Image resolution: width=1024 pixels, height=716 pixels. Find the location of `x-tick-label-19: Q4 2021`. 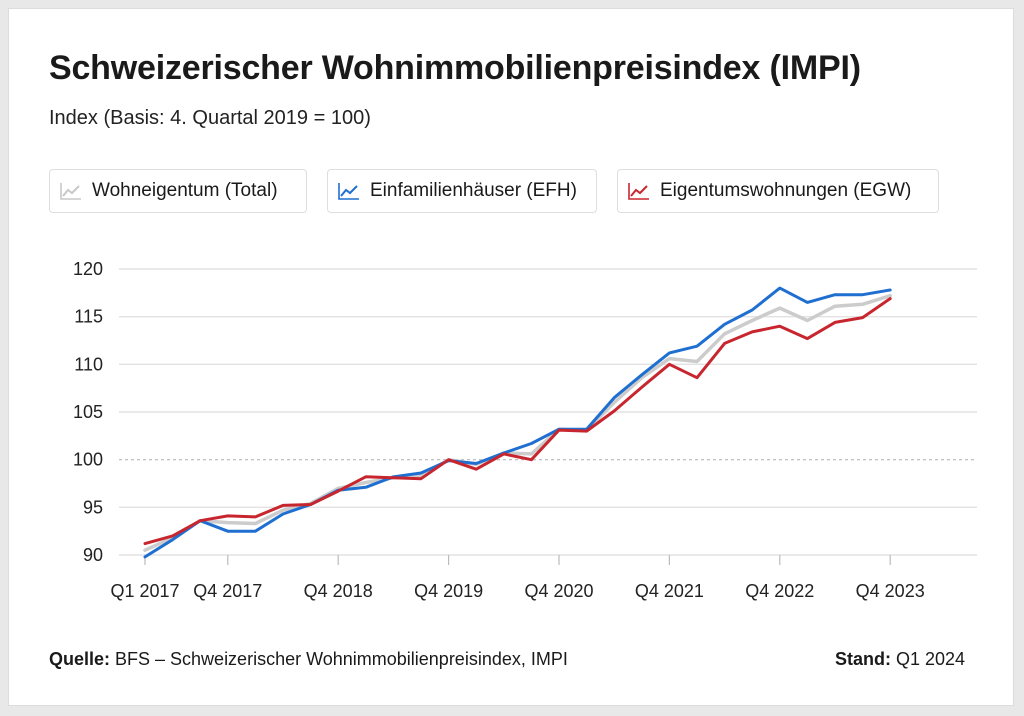

x-tick-label-19: Q4 2021 is located at coordinates (669, 591).